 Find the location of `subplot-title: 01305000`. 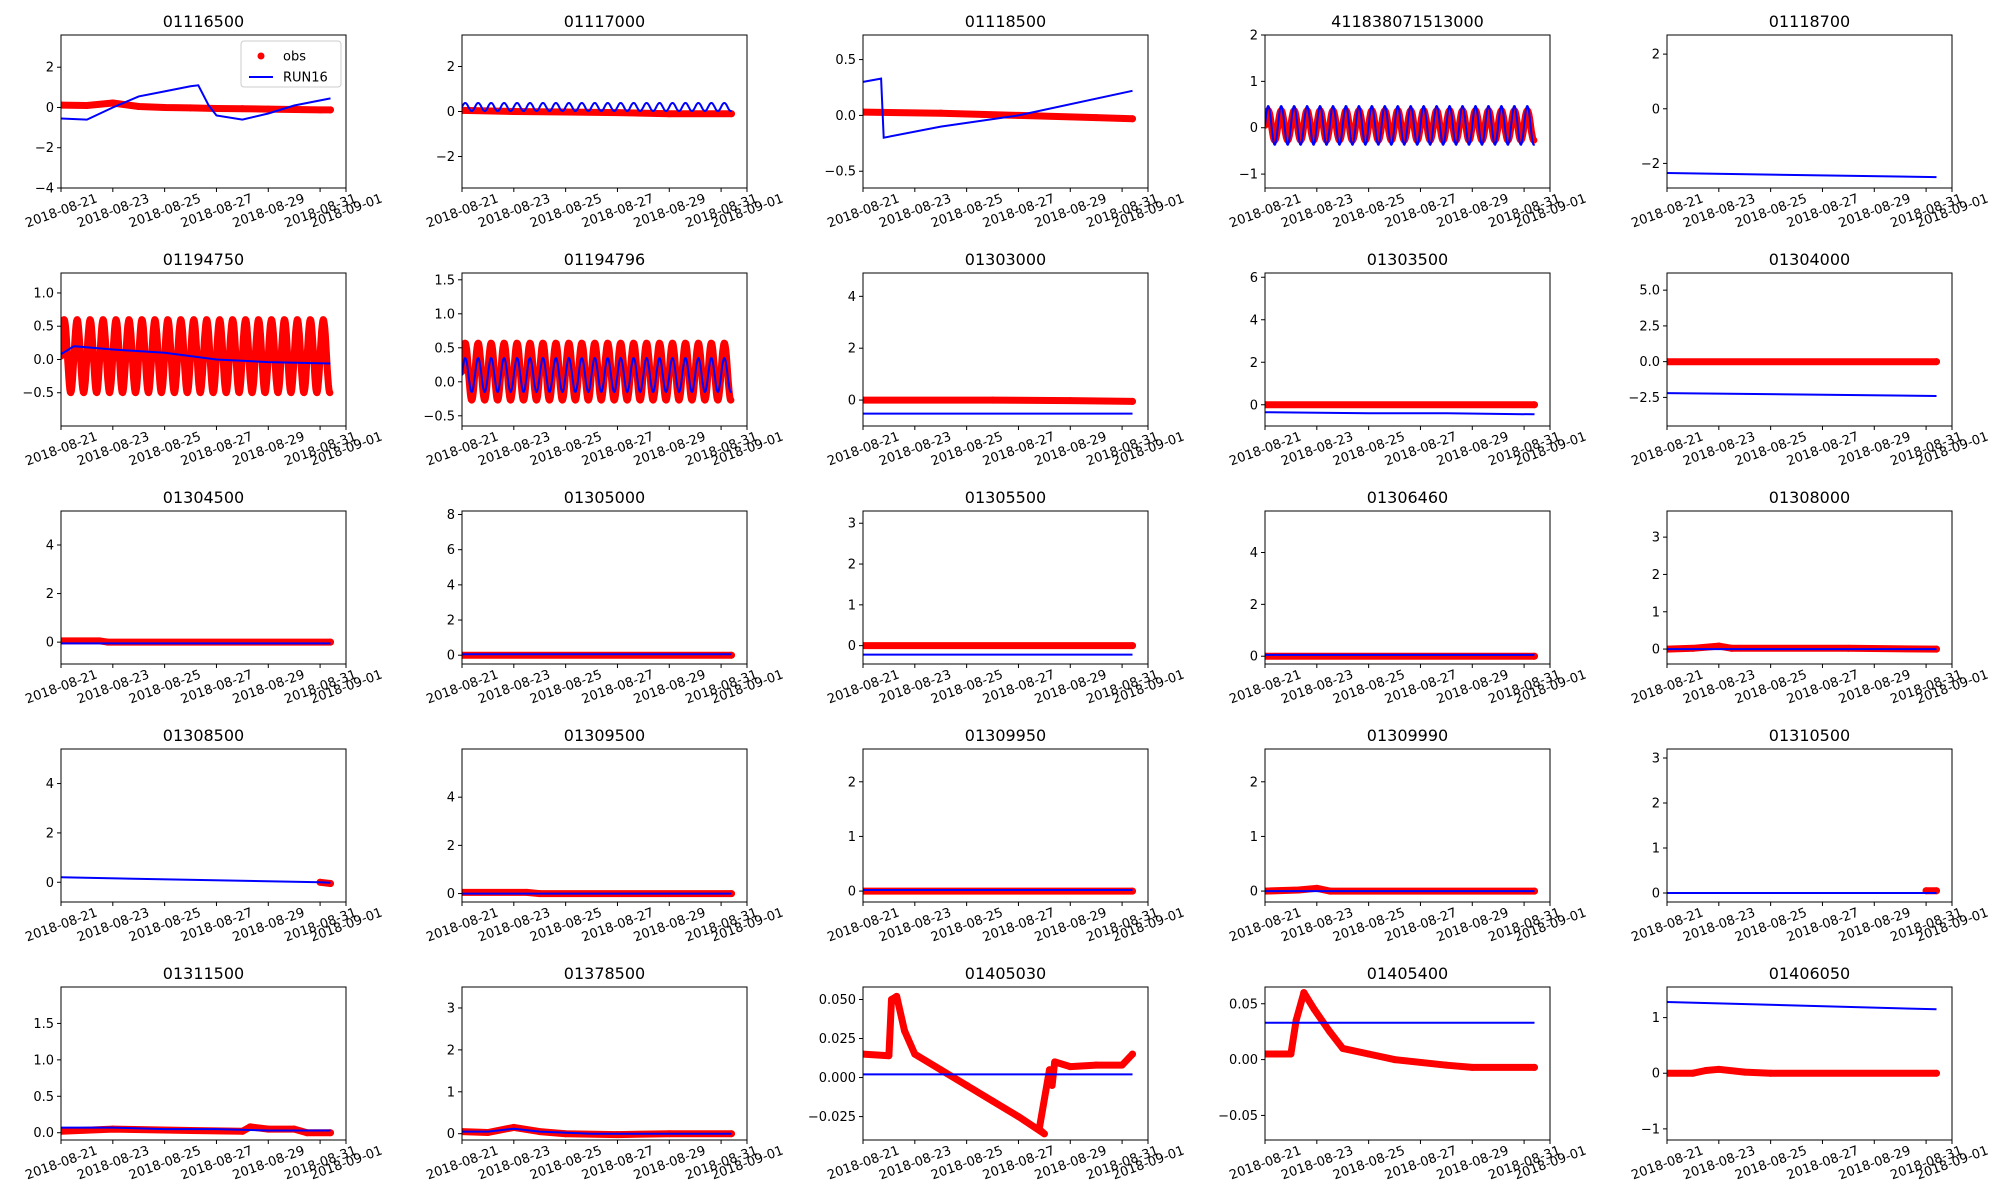

subplot-title: 01305000 is located at coordinates (604, 497).